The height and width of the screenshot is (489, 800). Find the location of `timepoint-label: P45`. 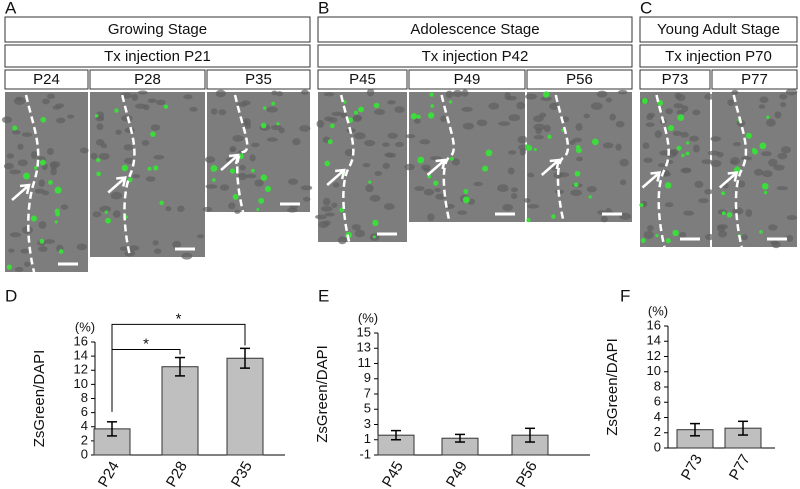

timepoint-label: P45 is located at coordinates (362, 79).